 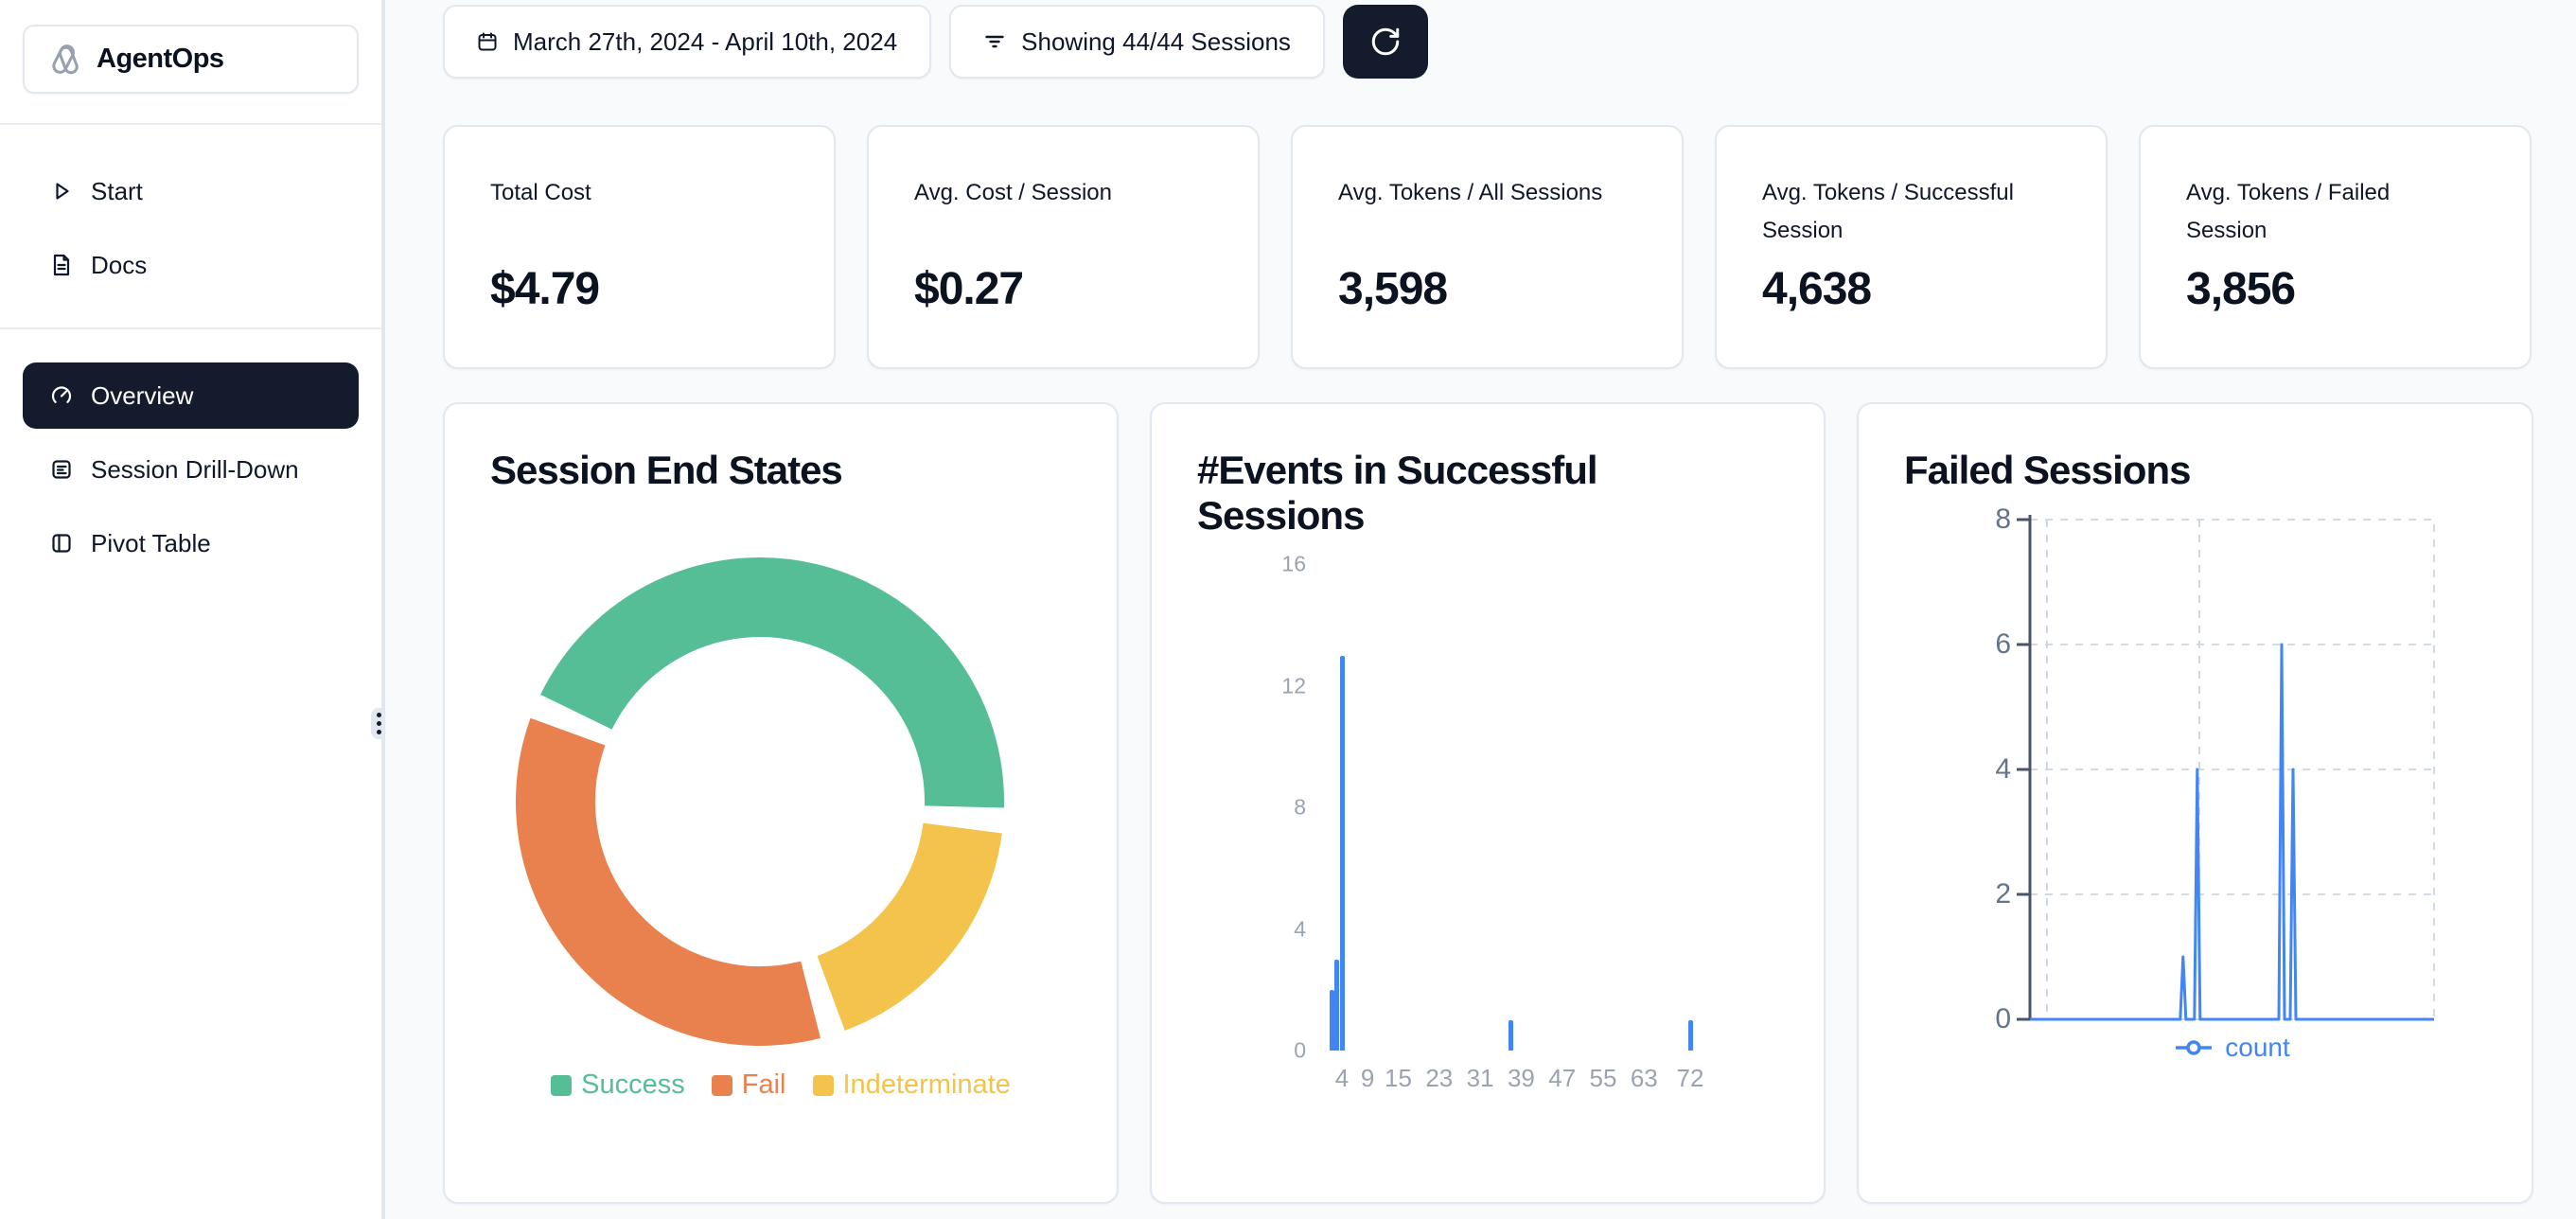 I want to click on sidebar-item-start: Start, so click(x=191, y=191).